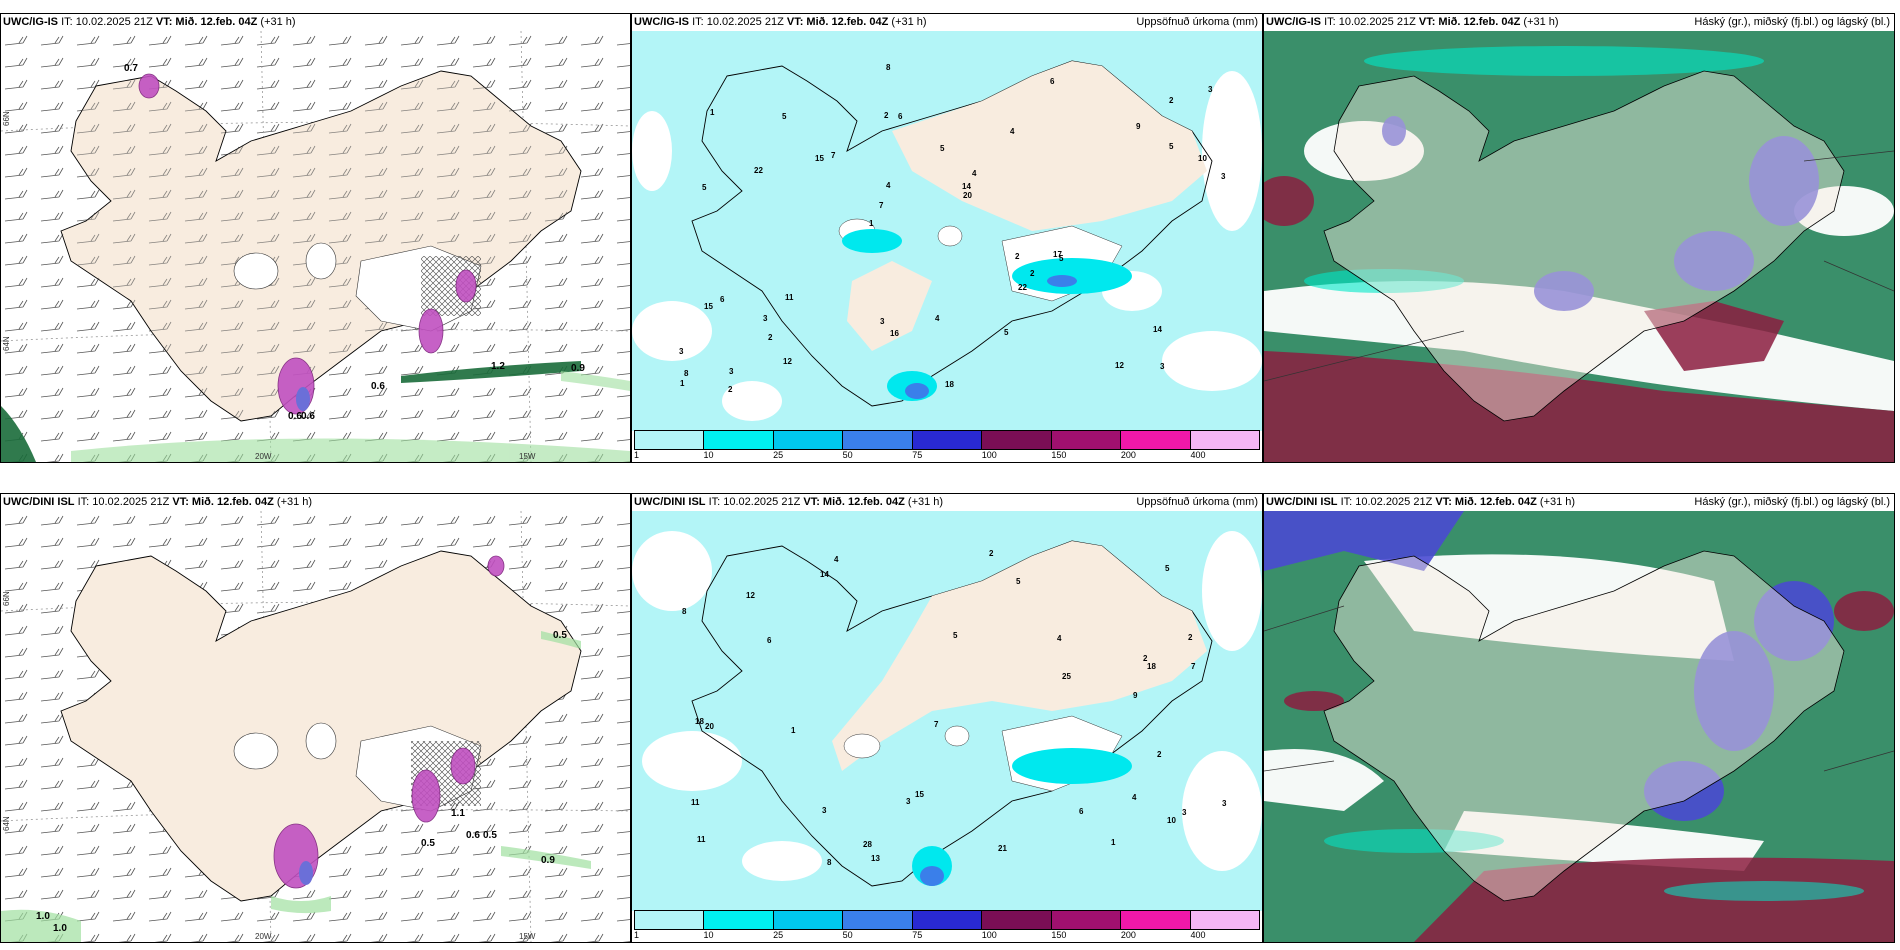 The width and height of the screenshot is (1900, 950). What do you see at coordinates (490, 835) in the screenshot?
I see `wind-label: 0.5` at bounding box center [490, 835].